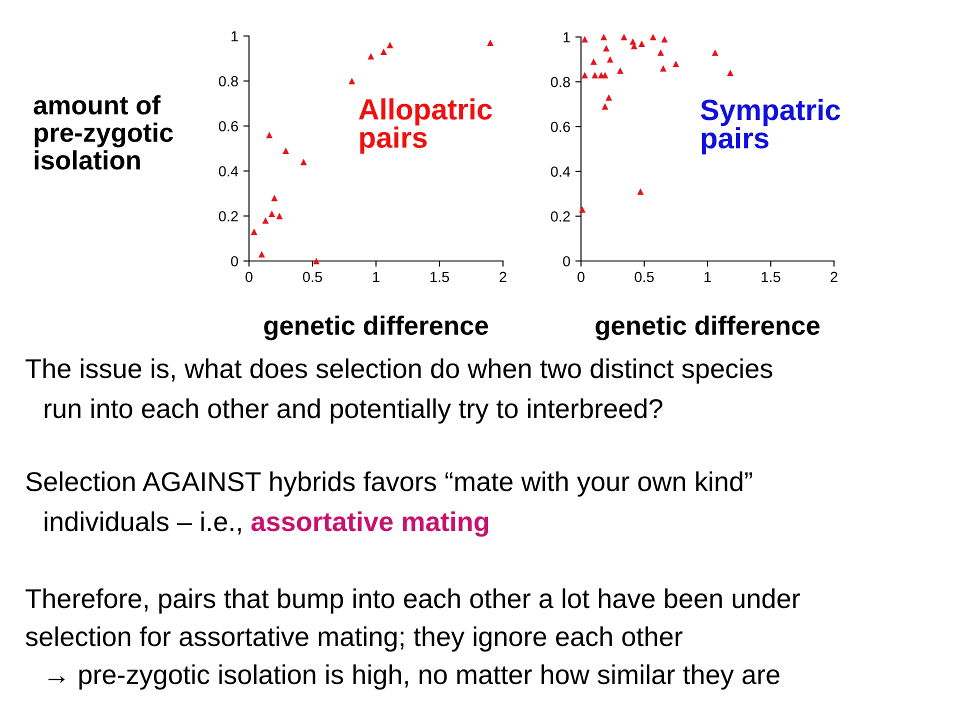 The height and width of the screenshot is (720, 960). I want to click on text: run into each other and potentially try to interbreed?, so click(353, 411).